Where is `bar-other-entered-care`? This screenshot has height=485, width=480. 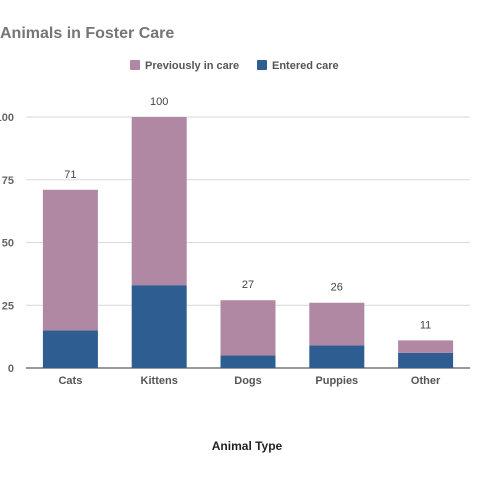
bar-other-entered-care is located at coordinates (426, 360).